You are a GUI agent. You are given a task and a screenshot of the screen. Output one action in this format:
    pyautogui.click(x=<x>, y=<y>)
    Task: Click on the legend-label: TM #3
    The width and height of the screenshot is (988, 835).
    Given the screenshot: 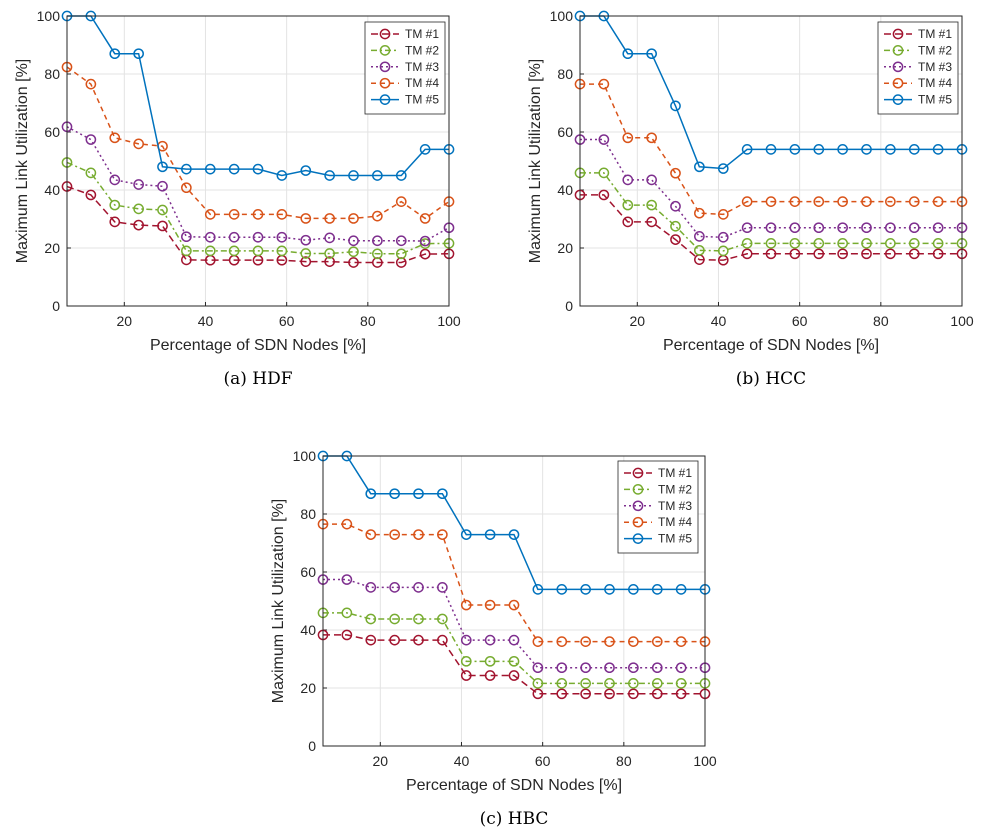 What is the action you would take?
    pyautogui.click(x=675, y=506)
    